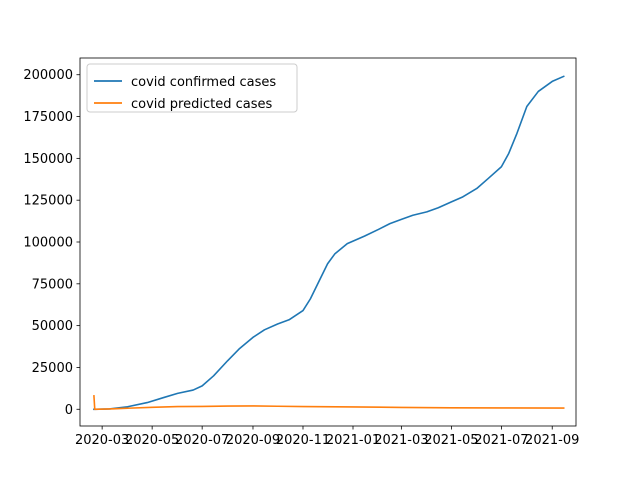  Describe the element at coordinates (329, 403) in the screenshot. I see `series-line-predicted` at that location.